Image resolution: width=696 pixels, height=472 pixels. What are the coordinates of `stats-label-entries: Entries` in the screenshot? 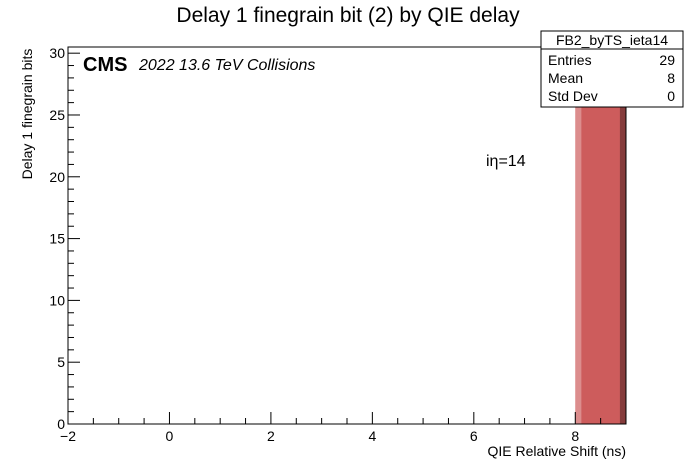 It's located at (570, 60).